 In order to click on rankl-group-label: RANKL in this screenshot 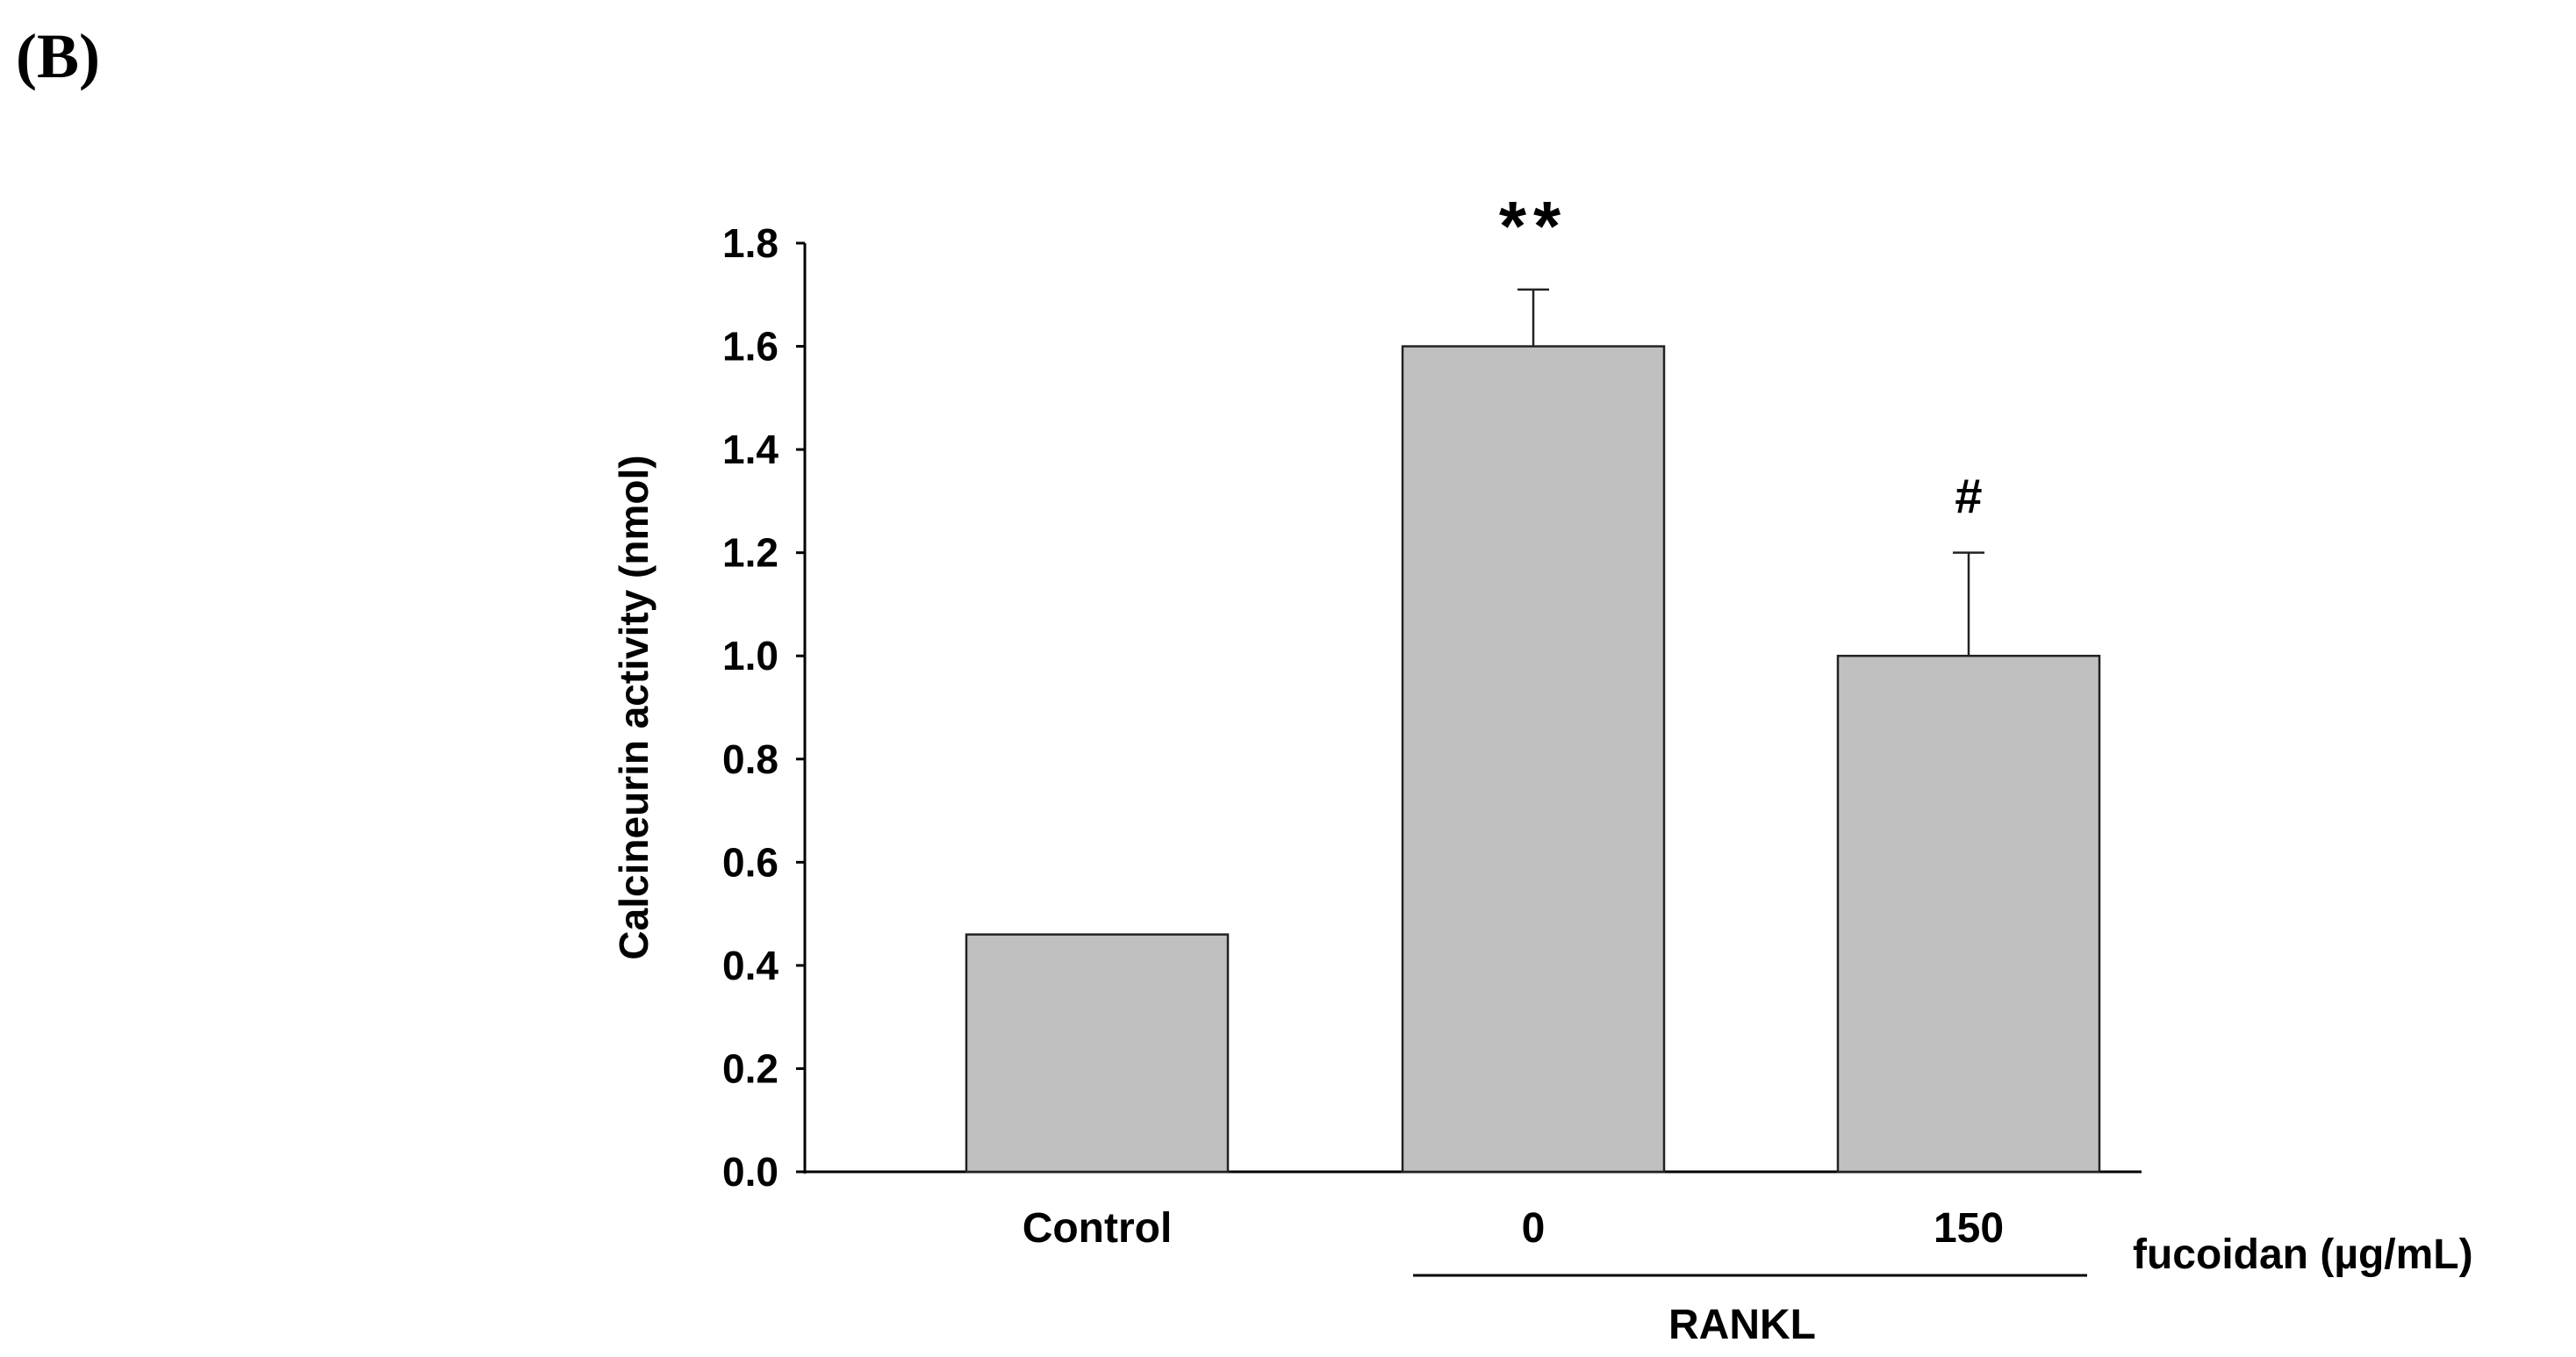, I will do `click(1742, 1325)`.